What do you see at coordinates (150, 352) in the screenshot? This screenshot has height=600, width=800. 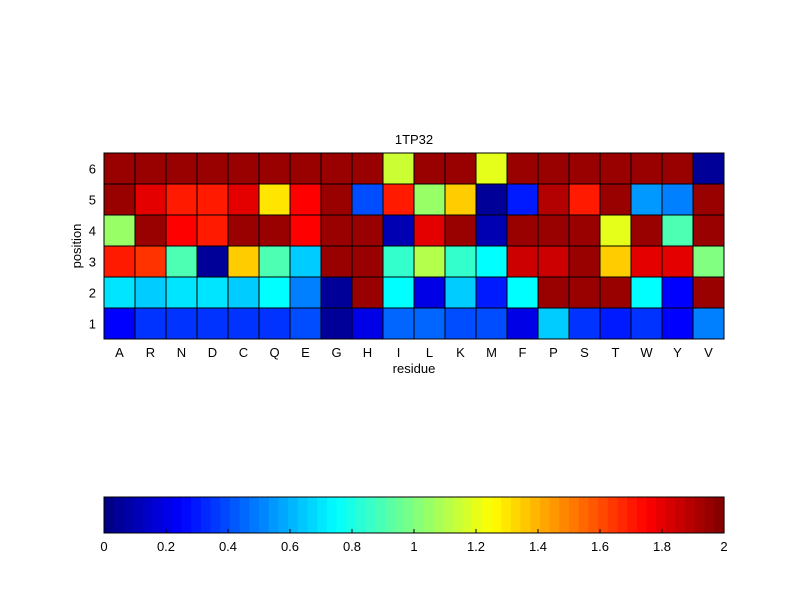 I see `x-tick-label: R` at bounding box center [150, 352].